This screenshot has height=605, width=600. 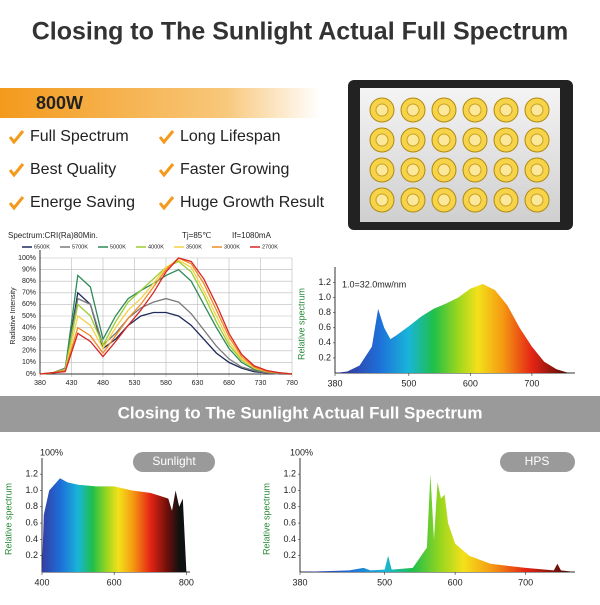 What do you see at coordinates (29, 327) in the screenshot?
I see `y-tick-label: 40%` at bounding box center [29, 327].